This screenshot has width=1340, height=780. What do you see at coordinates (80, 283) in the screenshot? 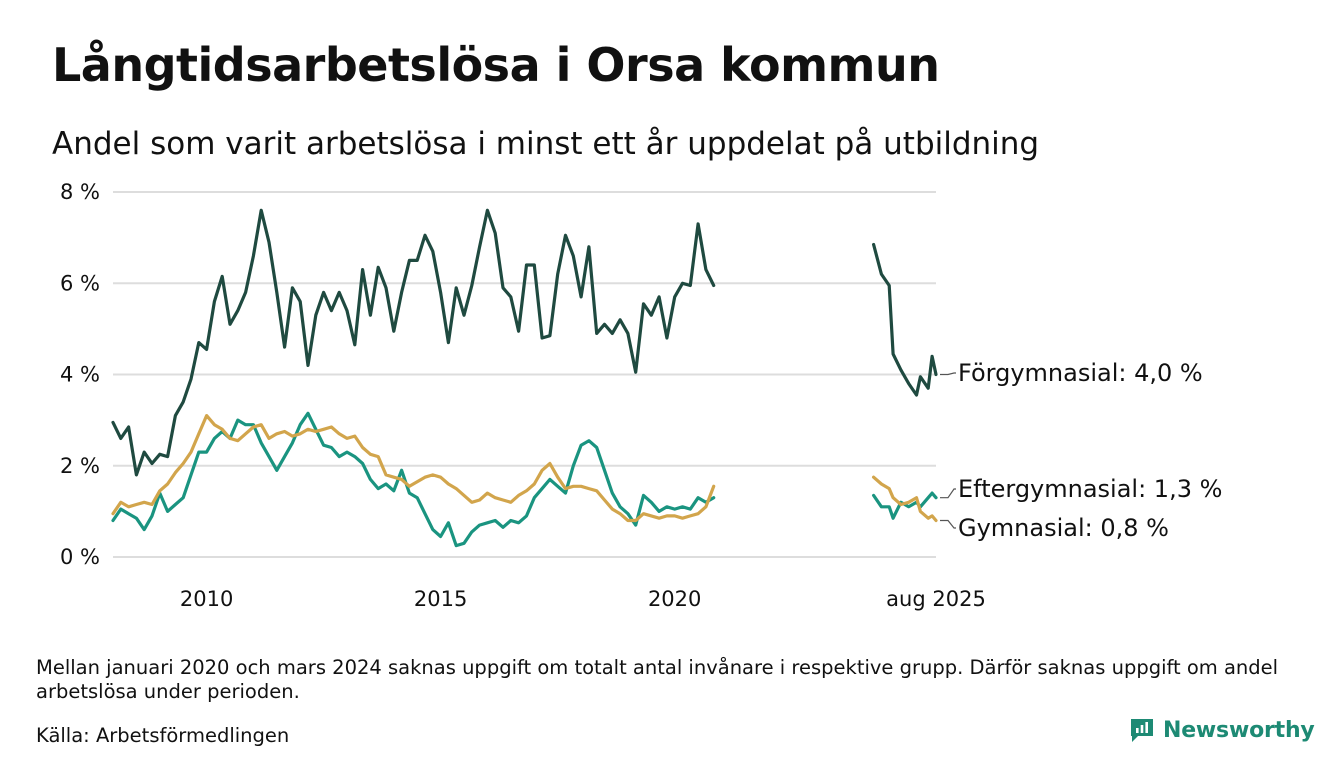
I see `y-tick-label: 6 %` at bounding box center [80, 283].